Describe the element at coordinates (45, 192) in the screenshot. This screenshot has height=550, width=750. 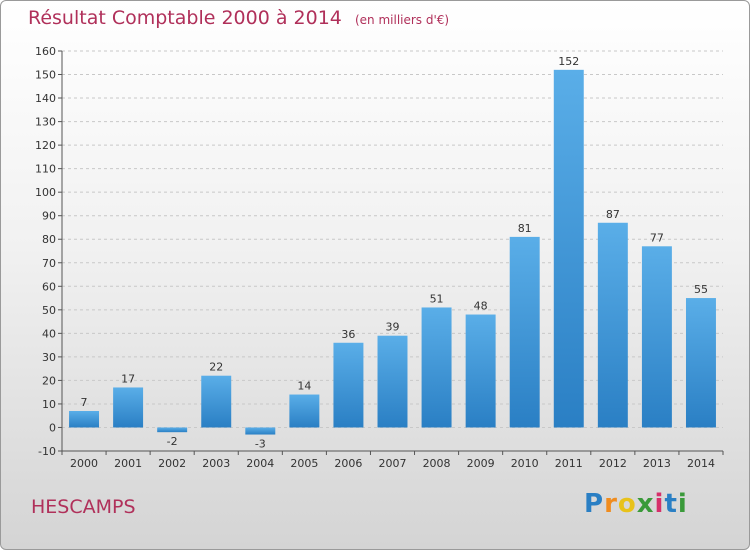
I see `y-tick-label: 100` at that location.